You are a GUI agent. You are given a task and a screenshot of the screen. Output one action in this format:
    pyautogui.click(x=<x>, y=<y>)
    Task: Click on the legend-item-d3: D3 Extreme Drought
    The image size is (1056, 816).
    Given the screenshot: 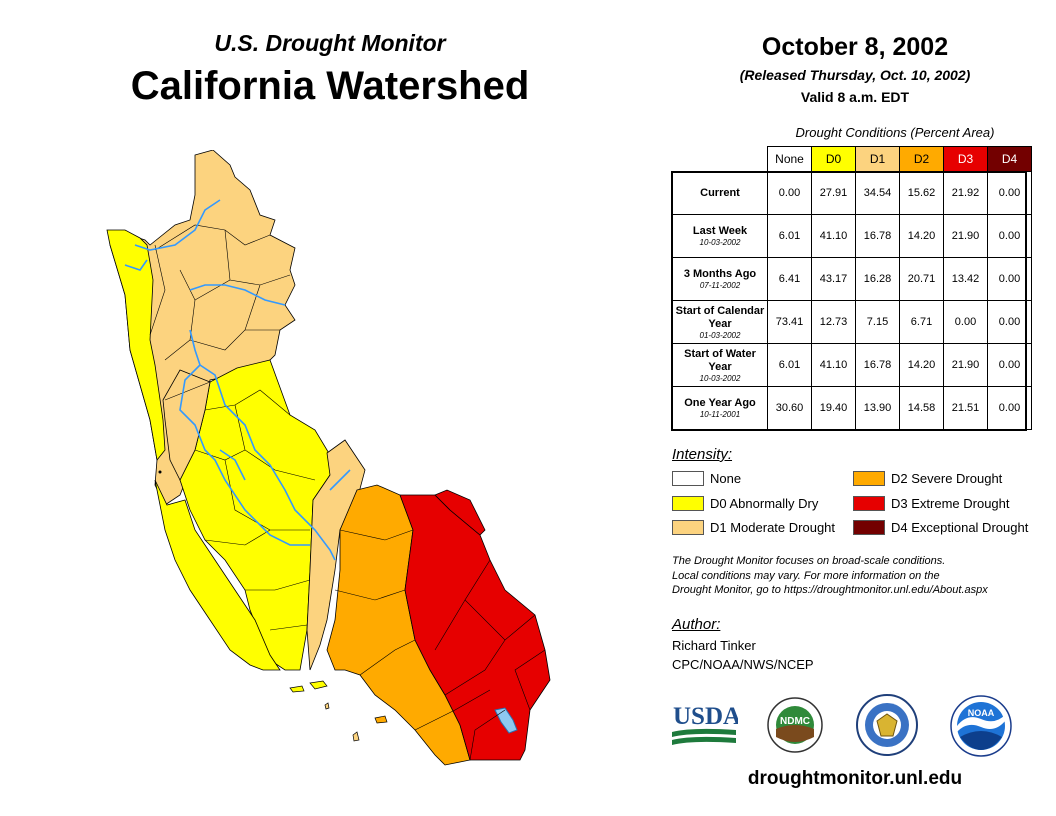 What is the action you would take?
    pyautogui.click(x=931, y=503)
    